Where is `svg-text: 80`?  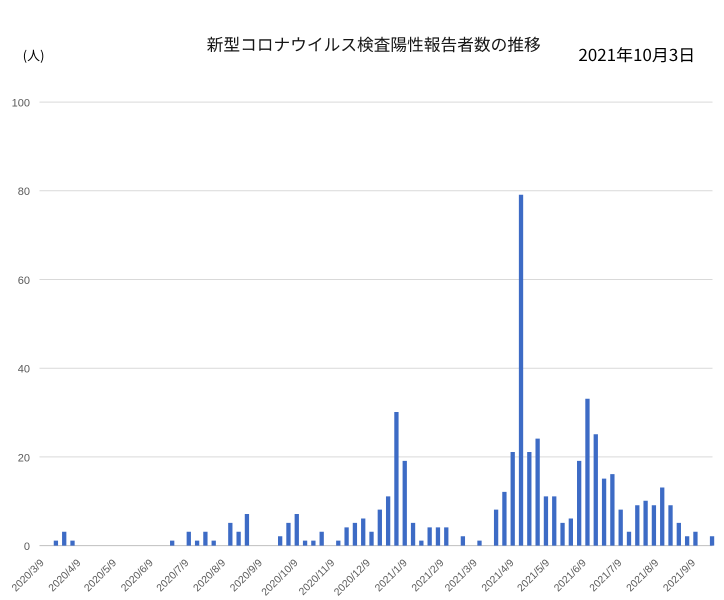
svg-text: 80 is located at coordinates (24, 192).